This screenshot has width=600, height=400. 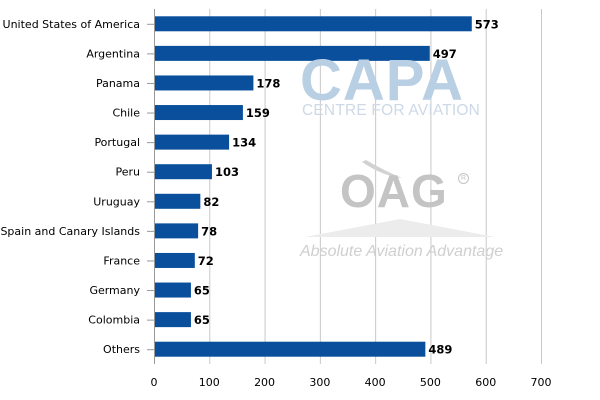 I want to click on x-tick-label: 300, so click(x=319, y=382).